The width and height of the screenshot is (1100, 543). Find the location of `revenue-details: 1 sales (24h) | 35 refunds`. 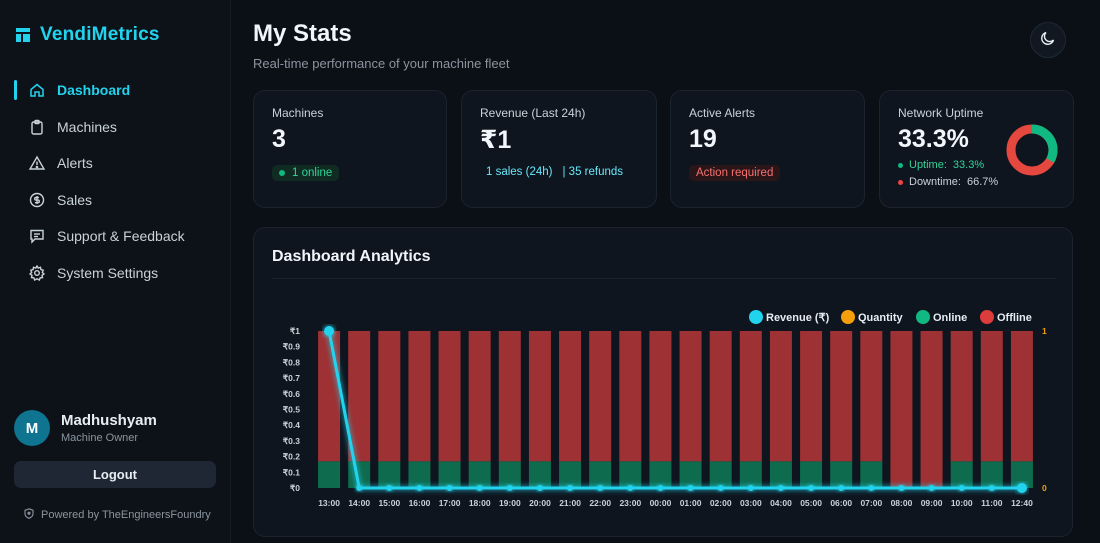

revenue-details: 1 sales (24h) | 35 refunds is located at coordinates (559, 172).